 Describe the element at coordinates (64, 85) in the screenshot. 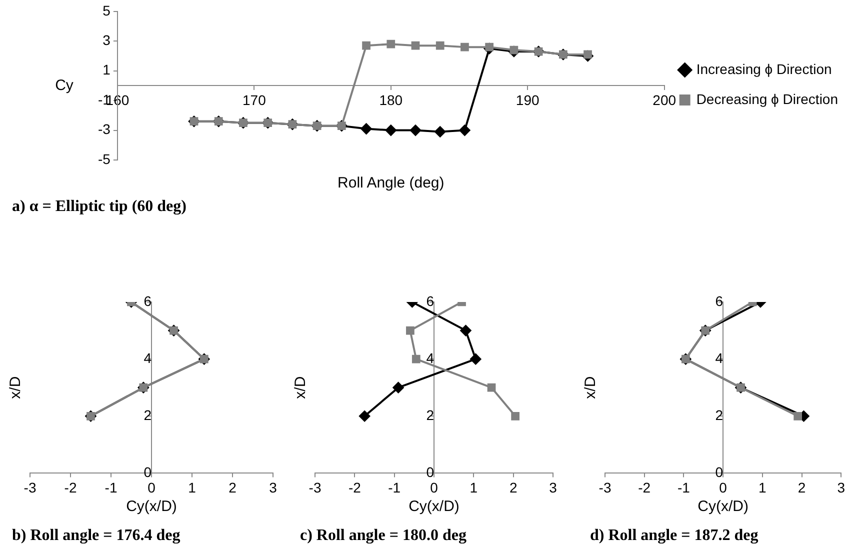

I see `y-axis-title: Cy` at that location.